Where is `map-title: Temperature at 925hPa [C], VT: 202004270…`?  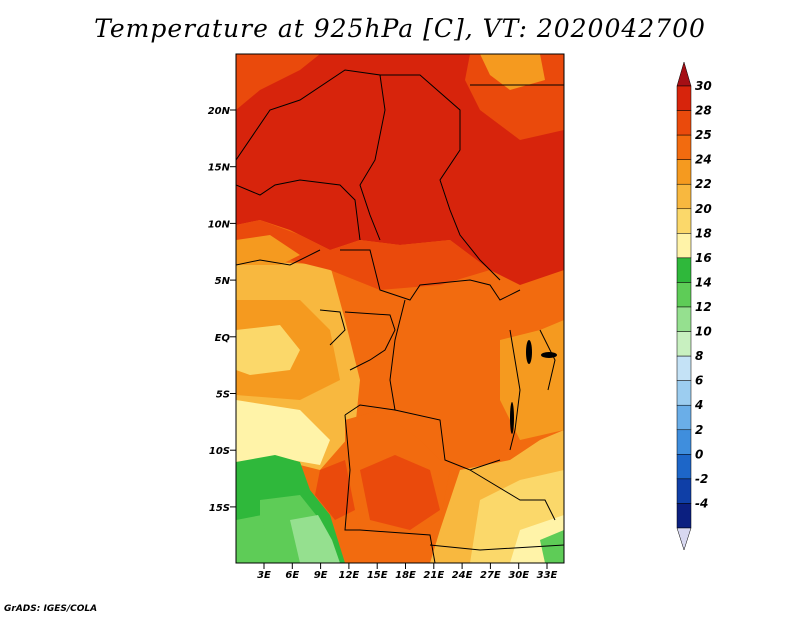 map-title: Temperature at 925hPa [C], VT: 202004270… is located at coordinates (400, 28).